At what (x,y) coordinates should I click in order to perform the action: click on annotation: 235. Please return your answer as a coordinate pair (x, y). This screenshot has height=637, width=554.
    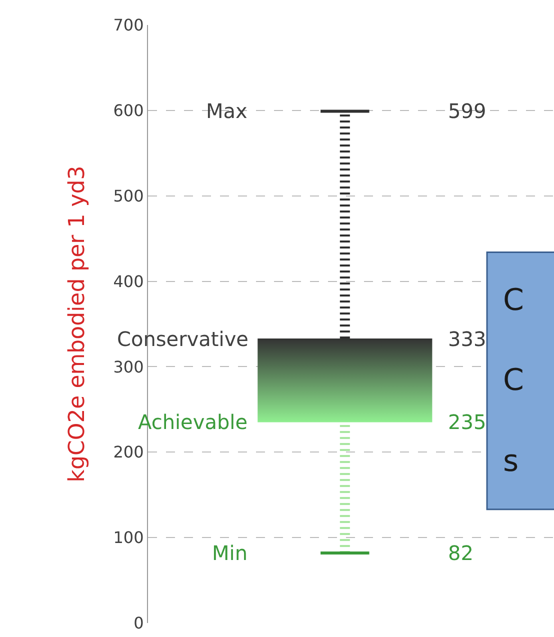
    Looking at the image, I should click on (467, 422).